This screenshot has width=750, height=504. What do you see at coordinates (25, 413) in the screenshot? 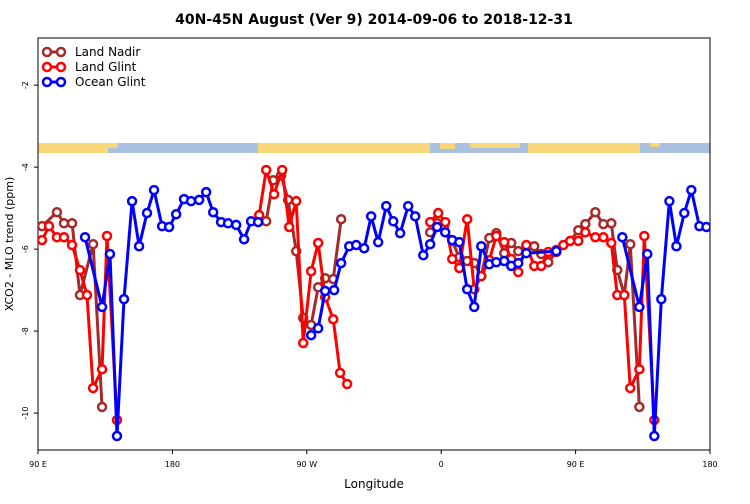
I see `y-tick-label: -10` at bounding box center [25, 413].